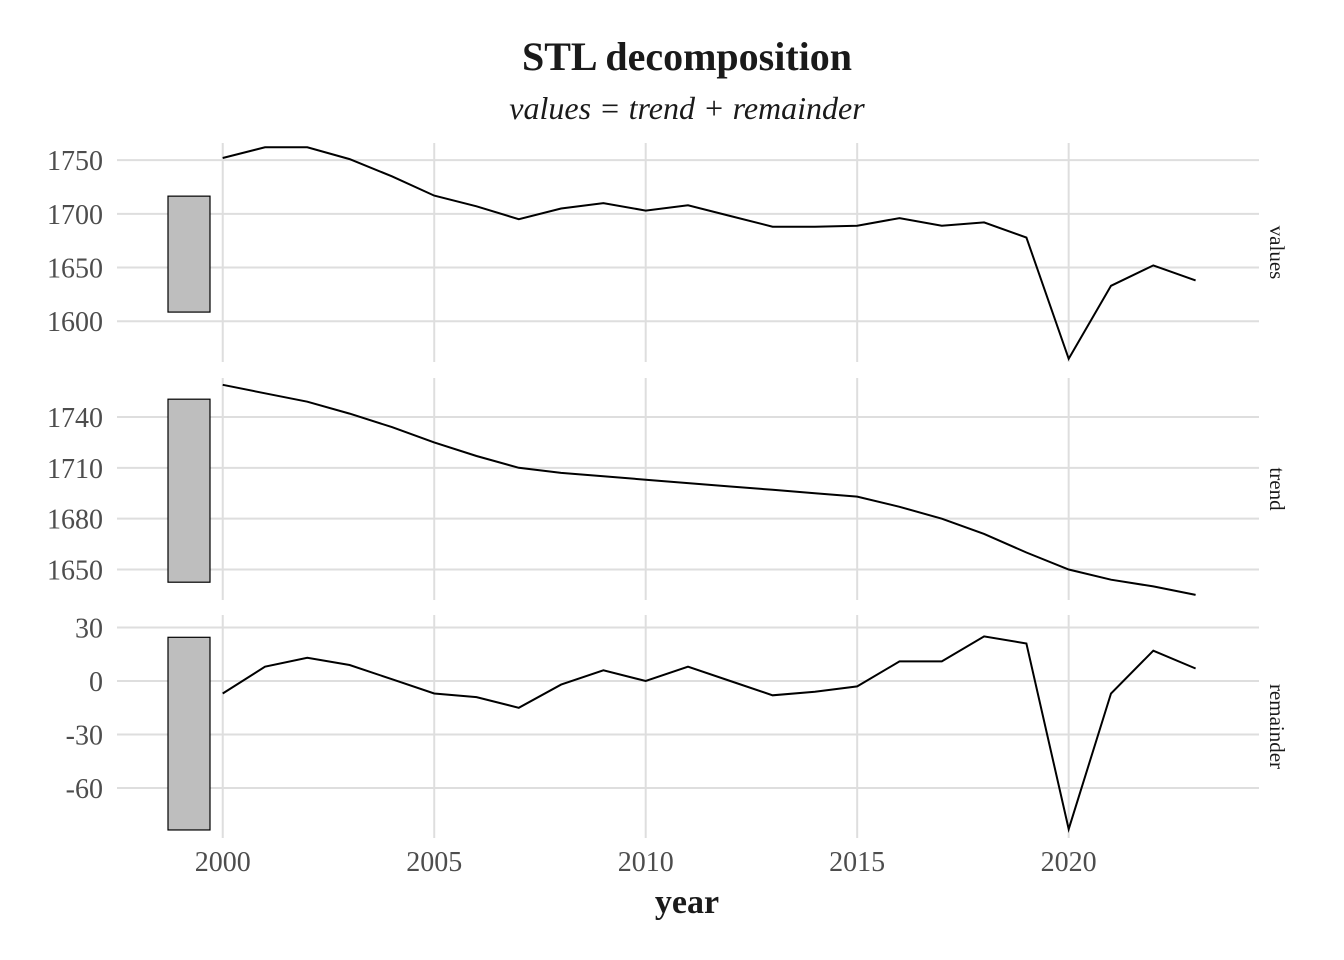 The height and width of the screenshot is (960, 1344). I want to click on x-tick-label: 2005, so click(434, 862).